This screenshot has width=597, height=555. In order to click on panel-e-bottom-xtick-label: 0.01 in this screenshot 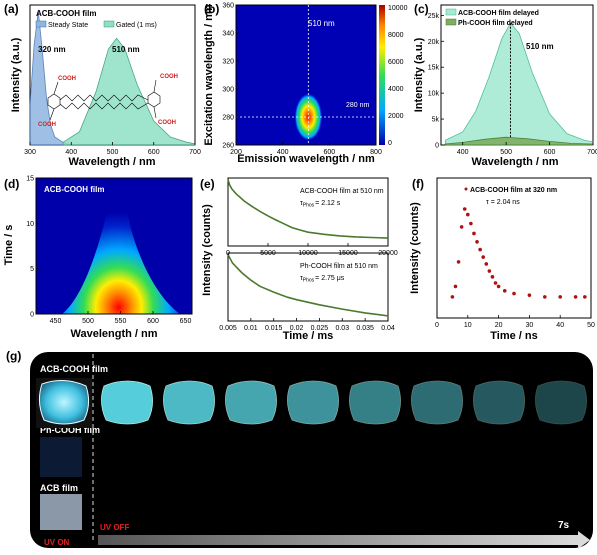, I will do `click(251, 328)`.